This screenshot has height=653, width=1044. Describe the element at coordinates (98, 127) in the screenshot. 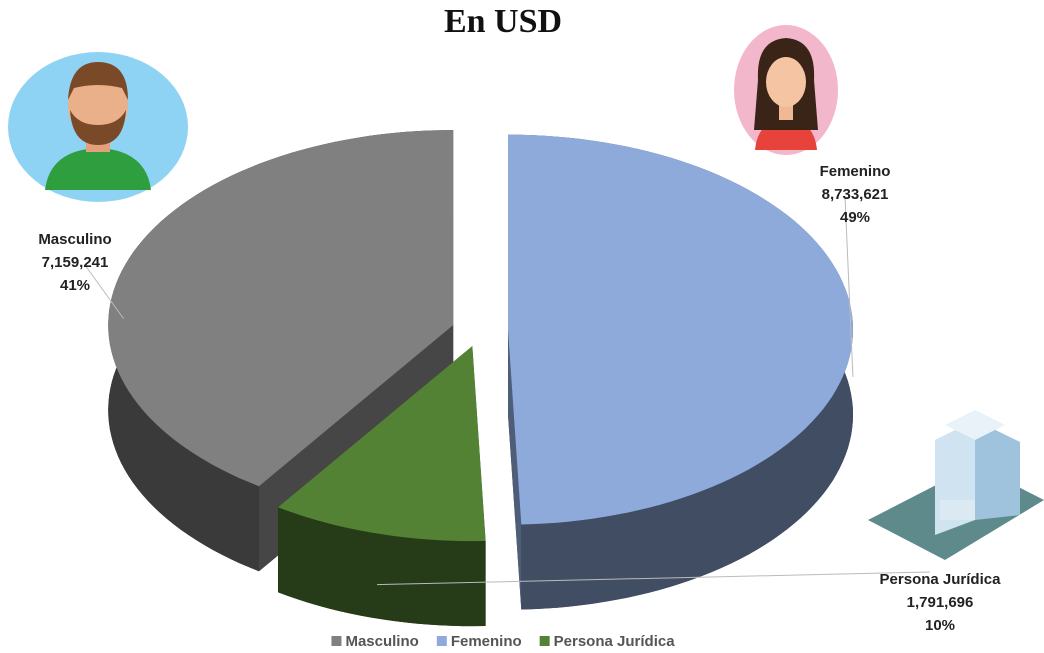

I see `man-icon` at that location.